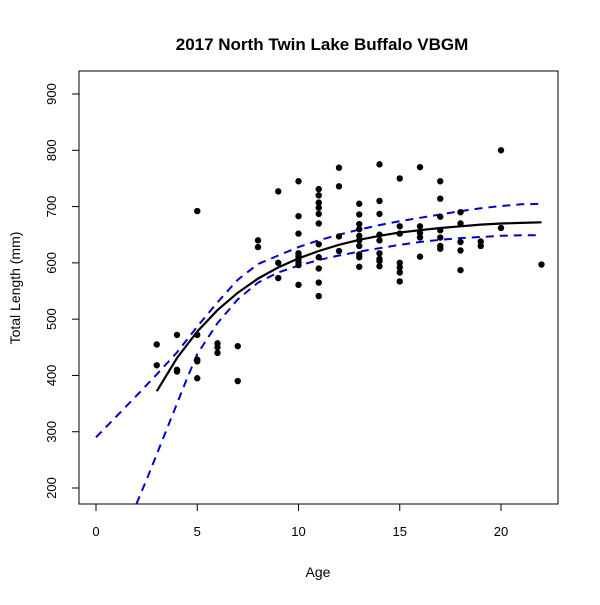 The height and width of the screenshot is (605, 600). What do you see at coordinates (51, 376) in the screenshot?
I see `y-tick-label: 400` at bounding box center [51, 376].